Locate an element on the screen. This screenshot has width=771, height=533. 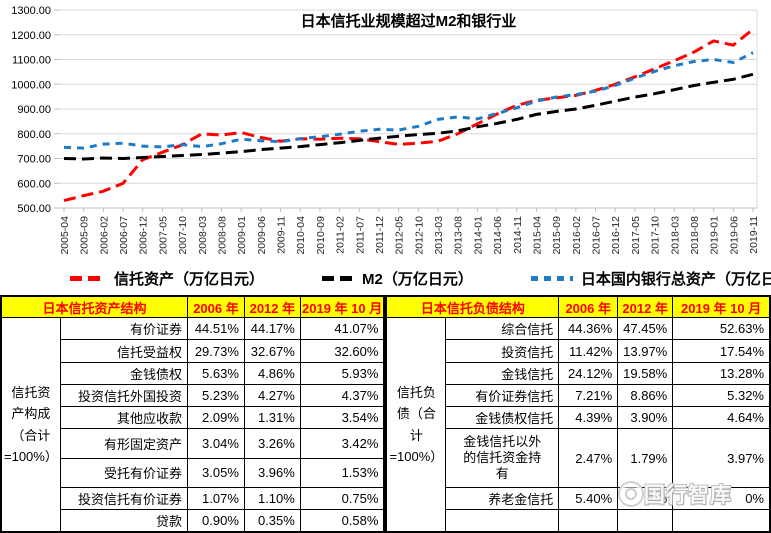
table-row: 金钱信托以外 的信托资金持 有 2.47% 1.79% 3.97% is located at coordinates (578, 458).